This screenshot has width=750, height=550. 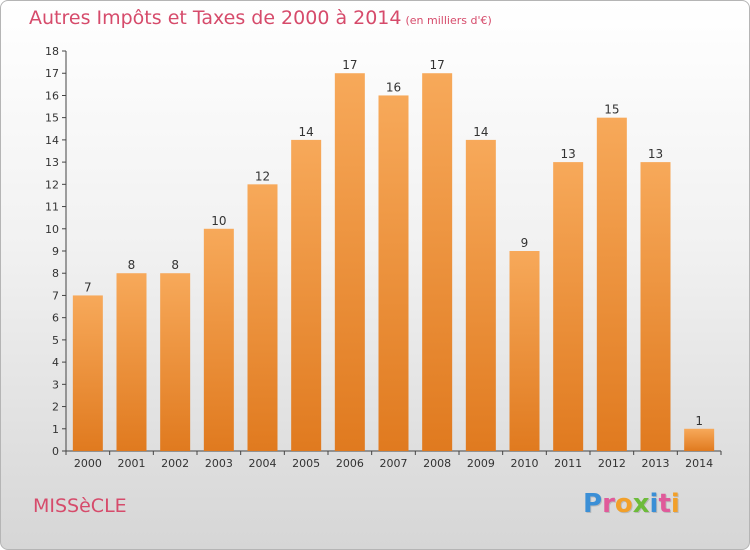 I want to click on value-label-2009: 14, so click(x=480, y=132).